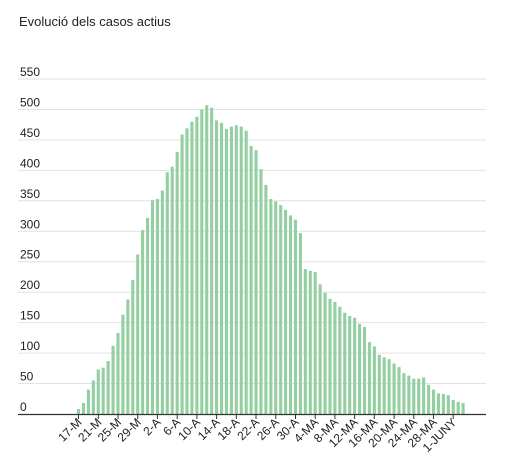 The image size is (529, 469). I want to click on y-tick-label: 250, so click(30, 255).